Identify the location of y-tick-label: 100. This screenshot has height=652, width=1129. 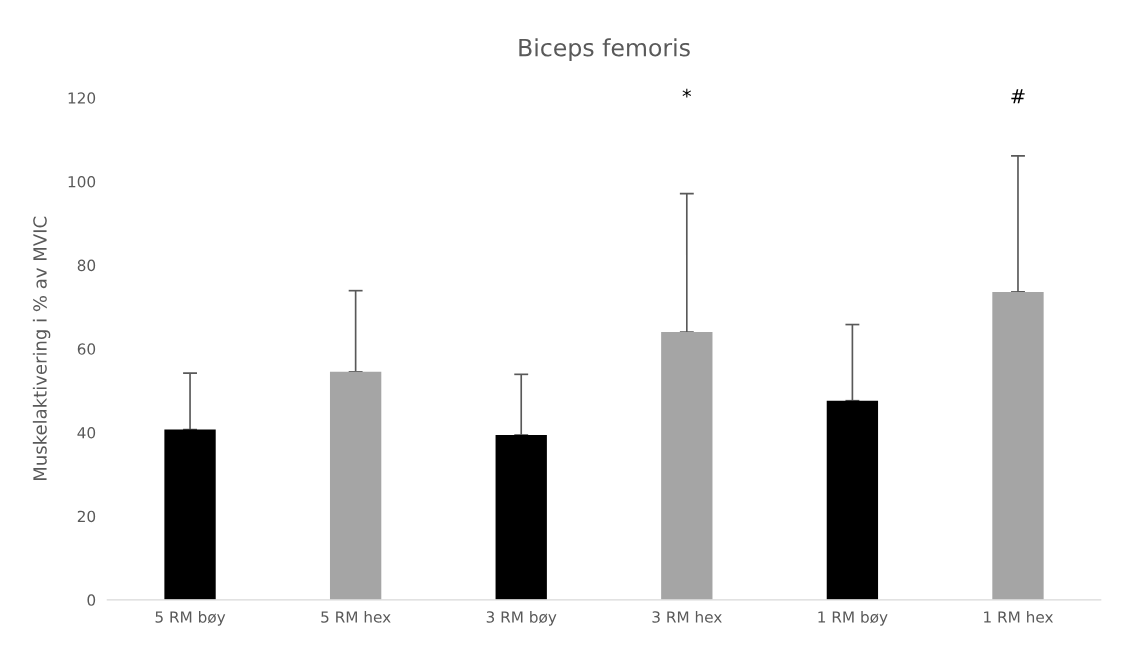
(82, 181).